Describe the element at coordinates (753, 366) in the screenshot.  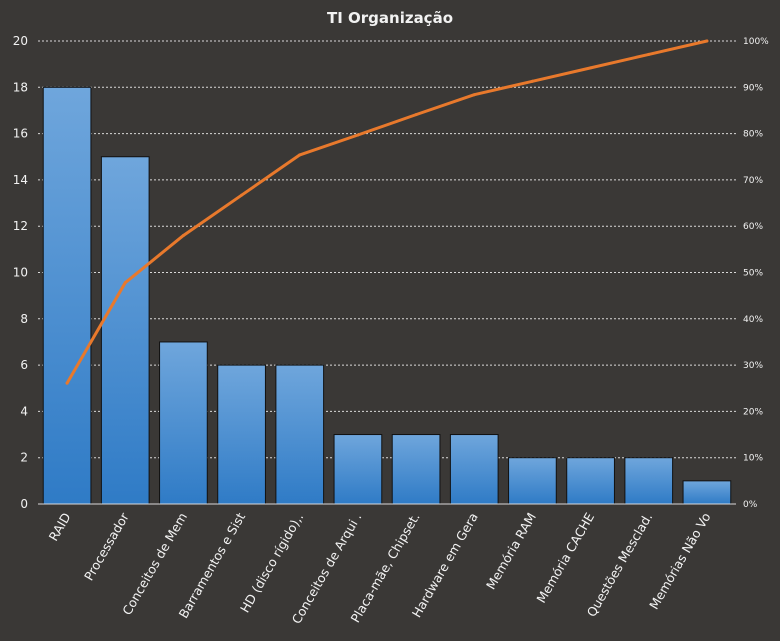
I see `y2-tick-label: 30%` at that location.